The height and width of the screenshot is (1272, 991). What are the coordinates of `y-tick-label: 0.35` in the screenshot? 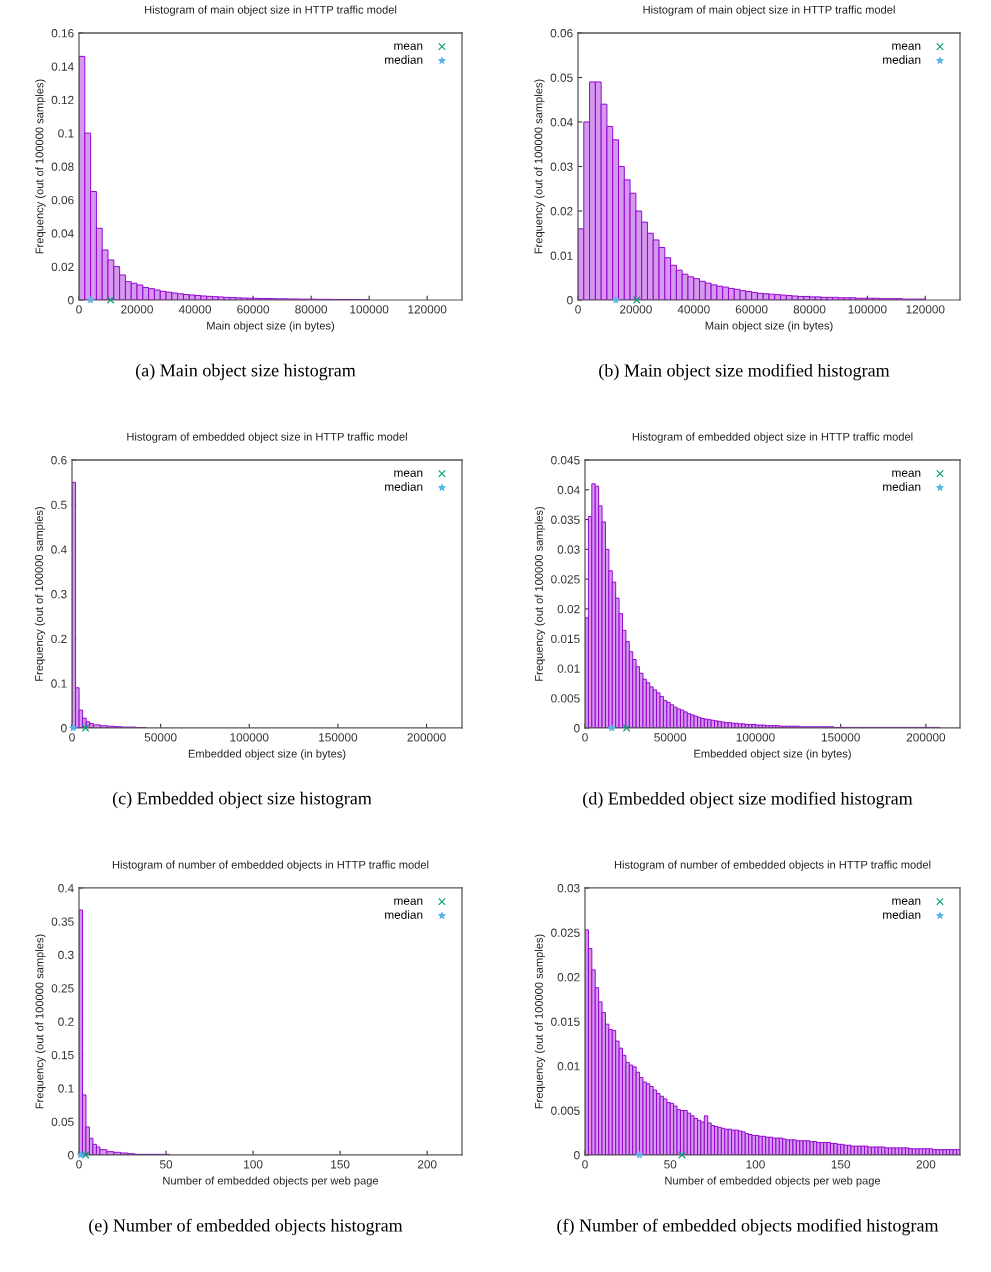 It's located at (62, 921).